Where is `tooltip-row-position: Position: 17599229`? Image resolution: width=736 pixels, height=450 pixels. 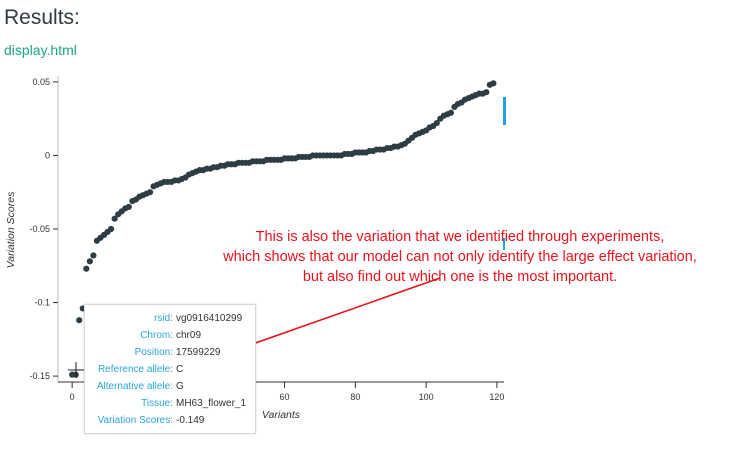 tooltip-row-position: Position: 17599229 is located at coordinates (170, 353).